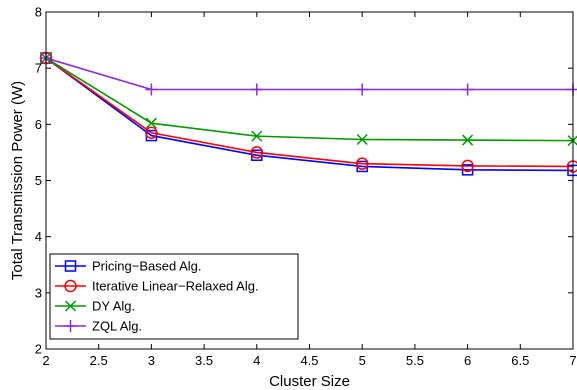 This screenshot has height=390, width=577. What do you see at coordinates (117, 326) in the screenshot?
I see `legend-label: ZQL Alg.` at bounding box center [117, 326].